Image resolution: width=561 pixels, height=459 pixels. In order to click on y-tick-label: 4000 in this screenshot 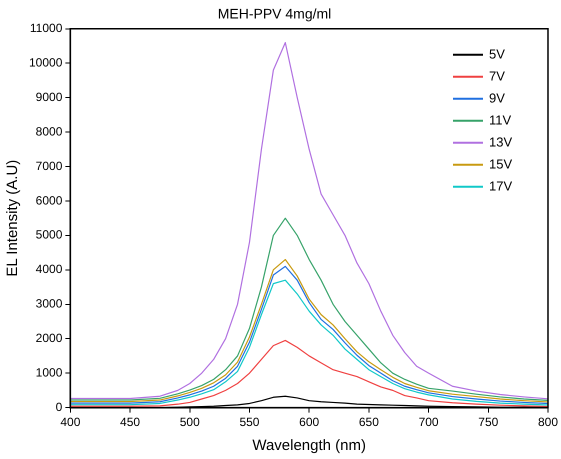, I will do `click(49, 269)`.